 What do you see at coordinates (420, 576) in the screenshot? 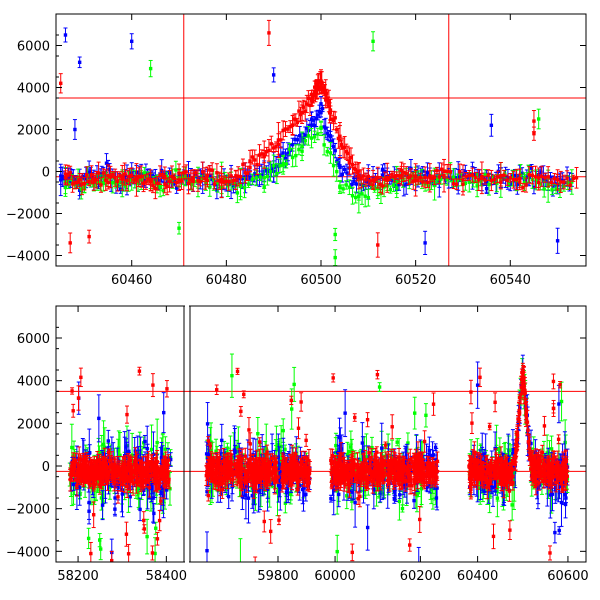
I see `x-tick-label: 60200` at bounding box center [420, 576].